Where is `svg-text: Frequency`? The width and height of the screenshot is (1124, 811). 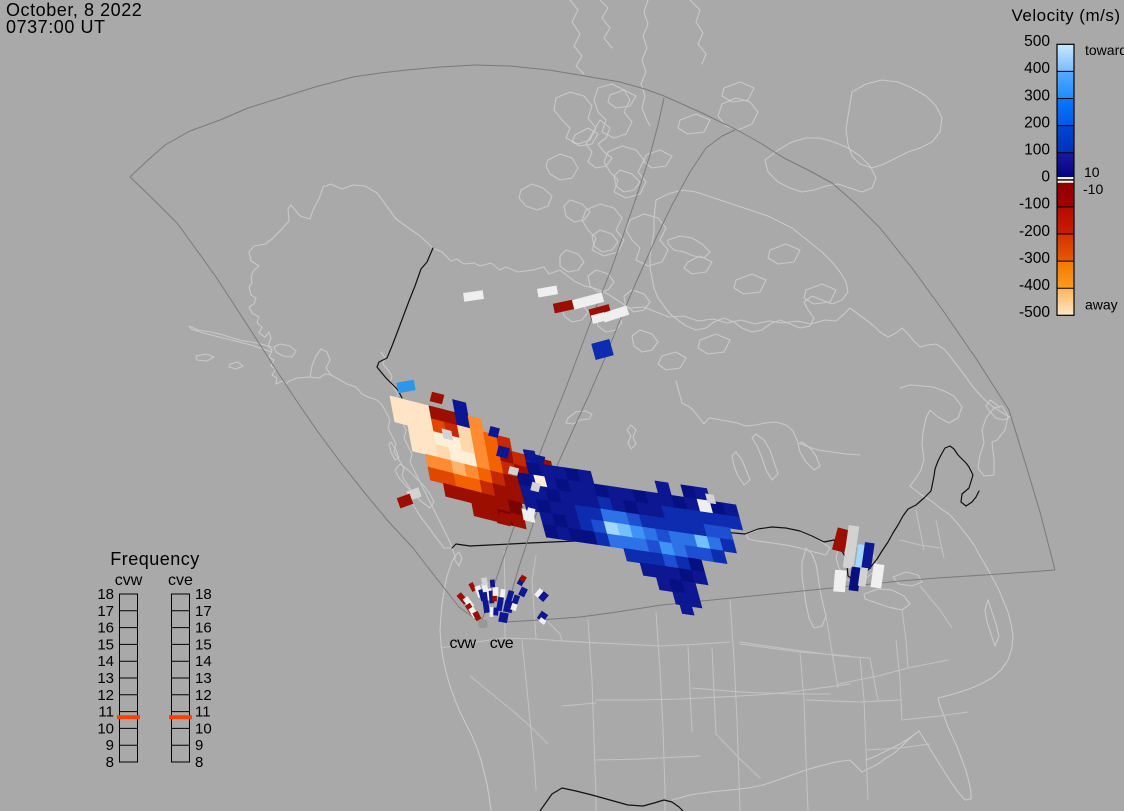
svg-text: Frequency is located at coordinates (155, 559).